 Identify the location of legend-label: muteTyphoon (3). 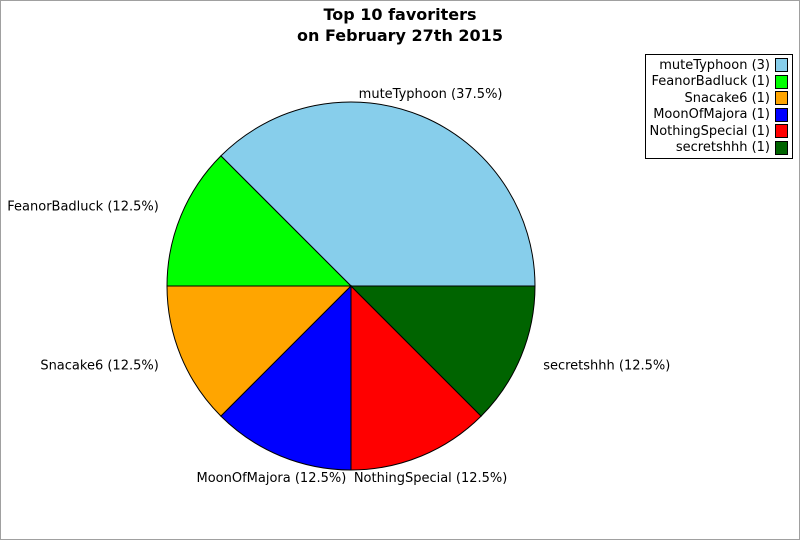
(714, 65).